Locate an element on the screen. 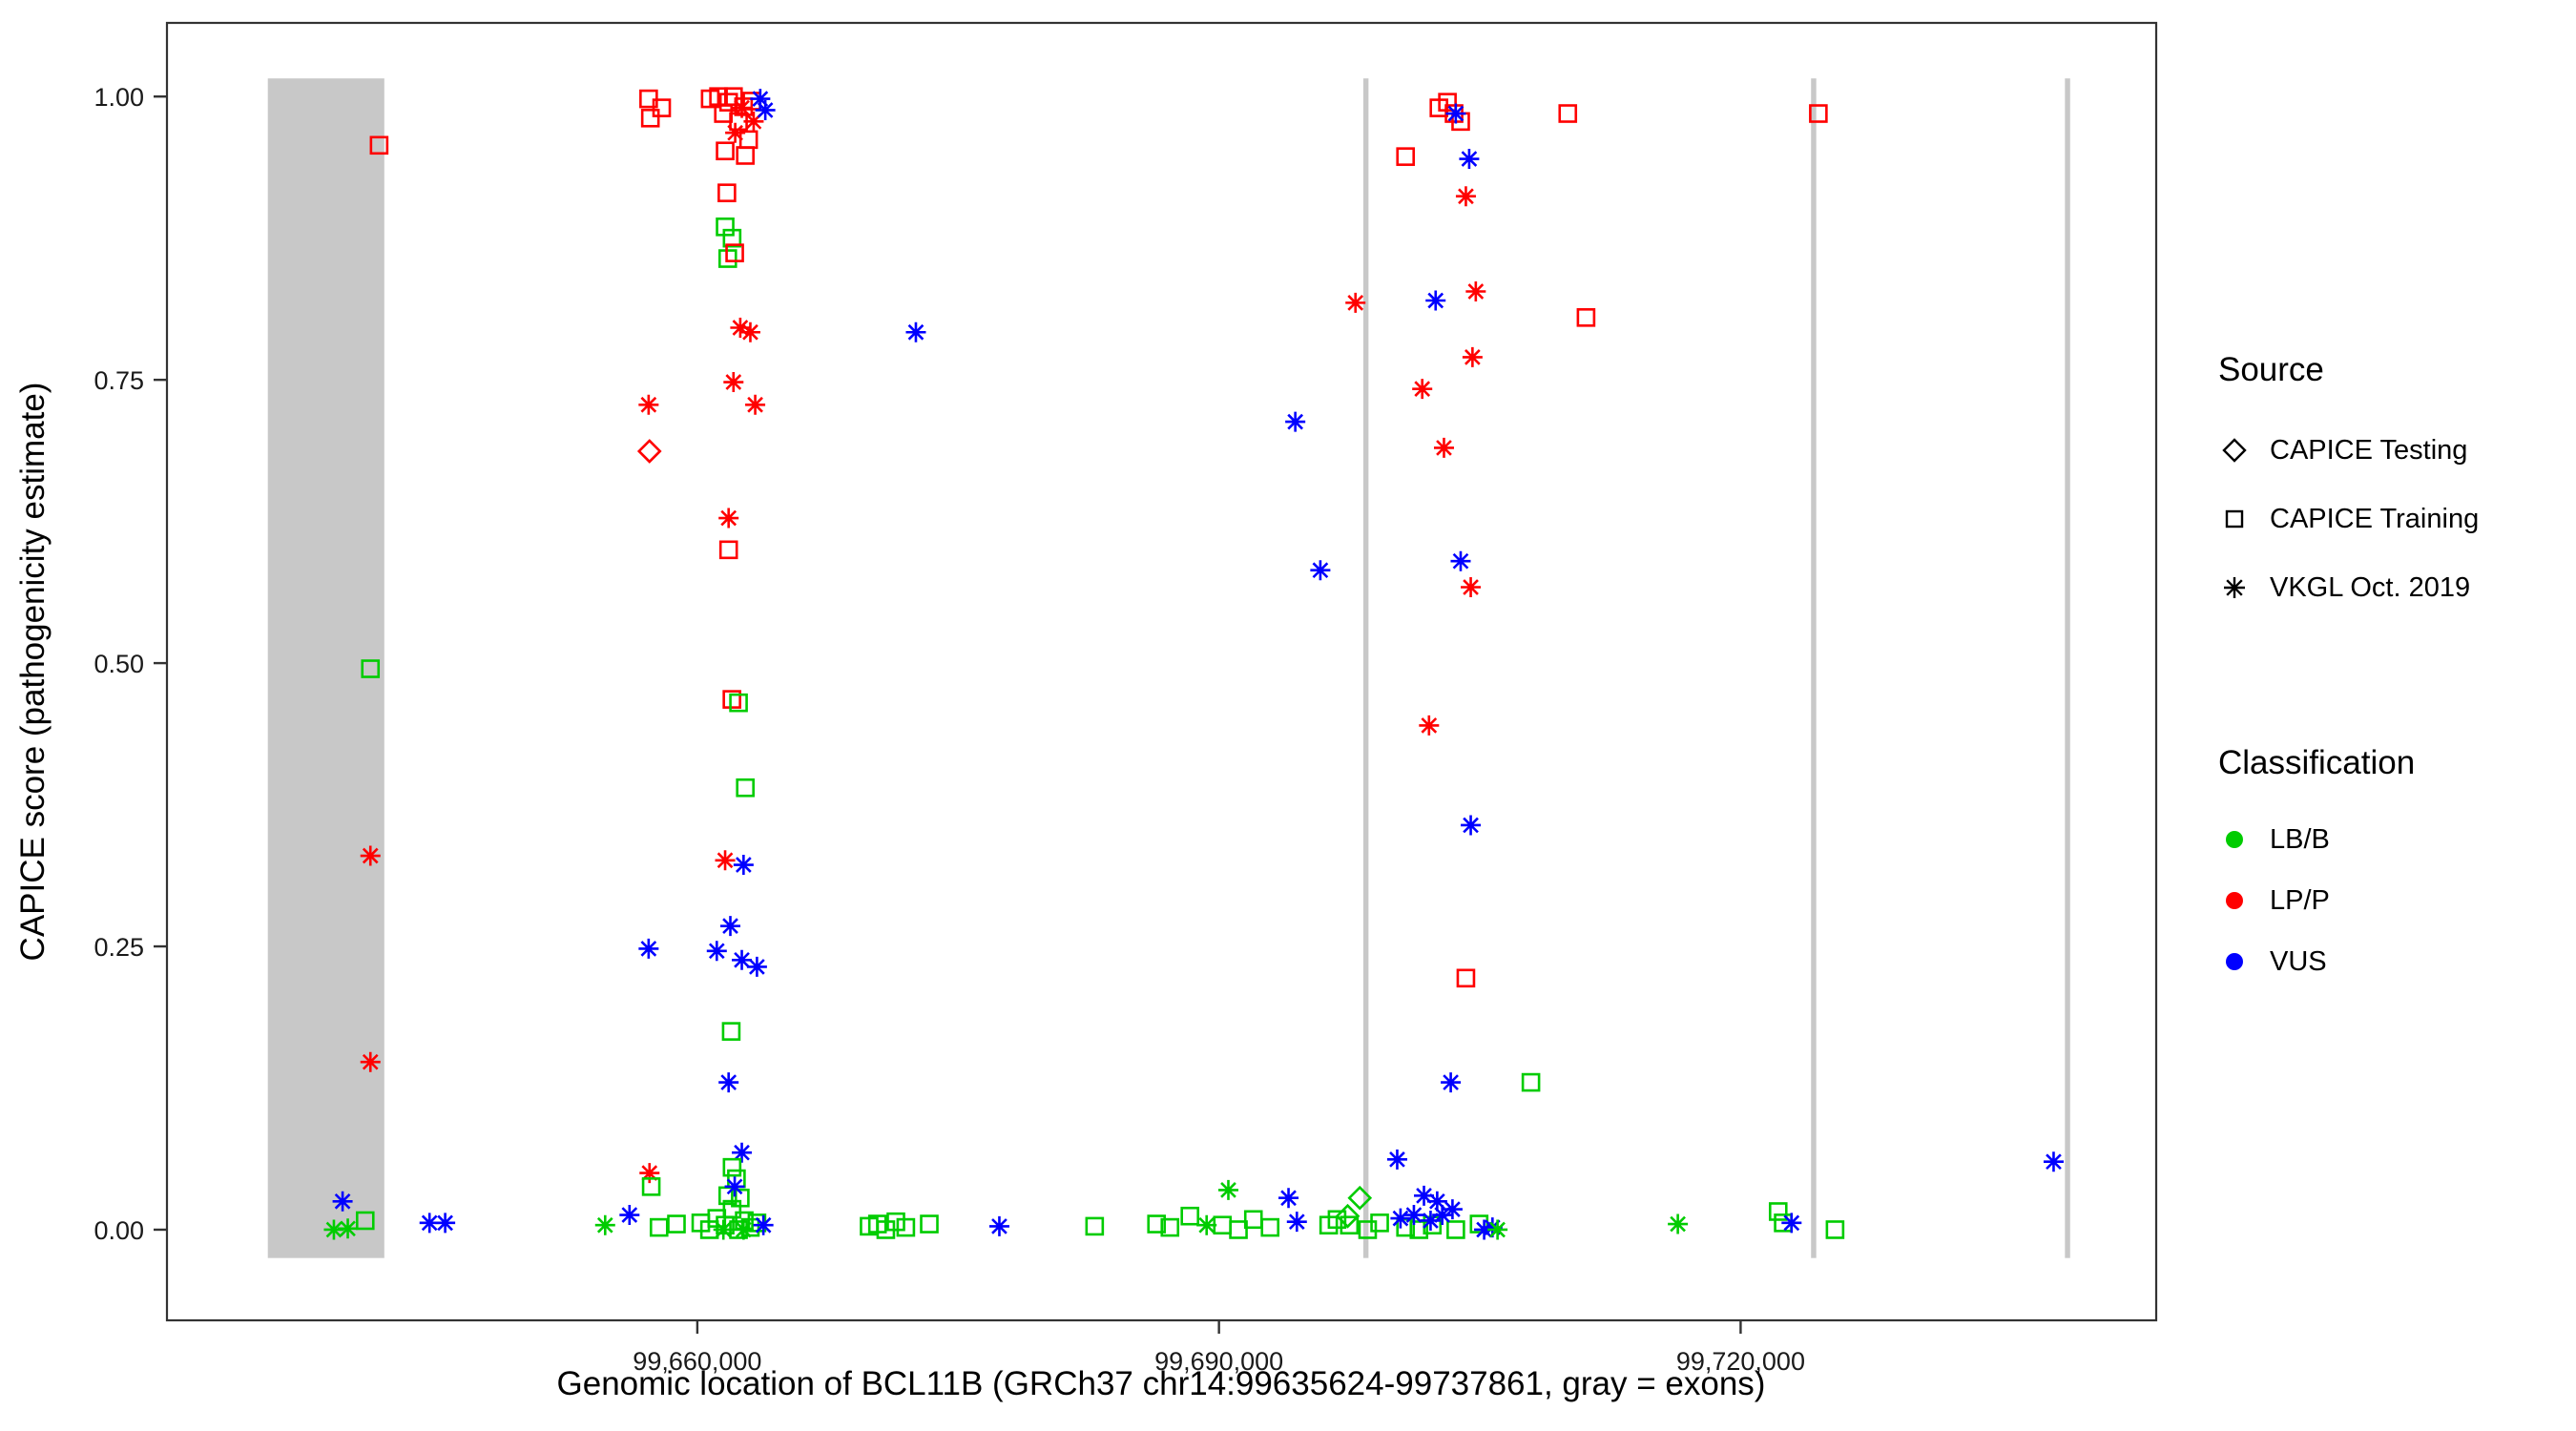  legend-label-capice-training: CAPICE Training is located at coordinates (2375, 518).